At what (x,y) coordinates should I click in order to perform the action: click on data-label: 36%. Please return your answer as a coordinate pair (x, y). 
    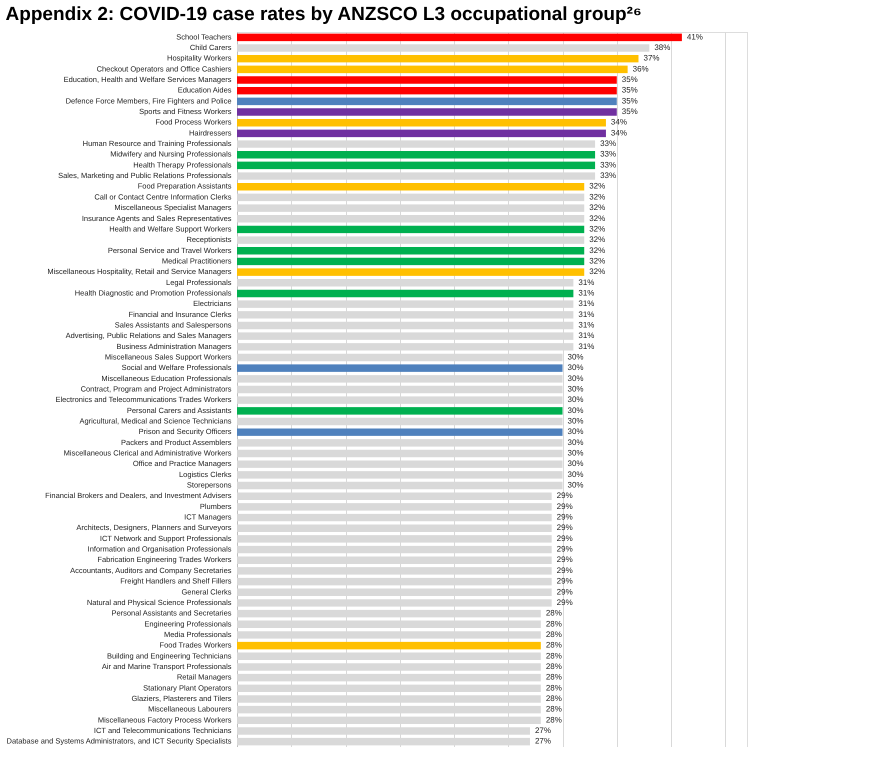
    Looking at the image, I should click on (640, 69).